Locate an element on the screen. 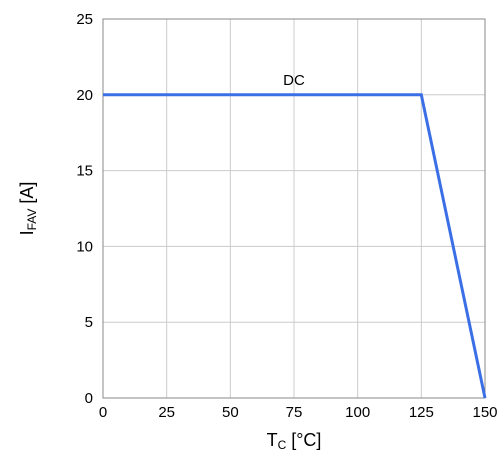  y-axis-title-sub: FAV is located at coordinates (32, 220).